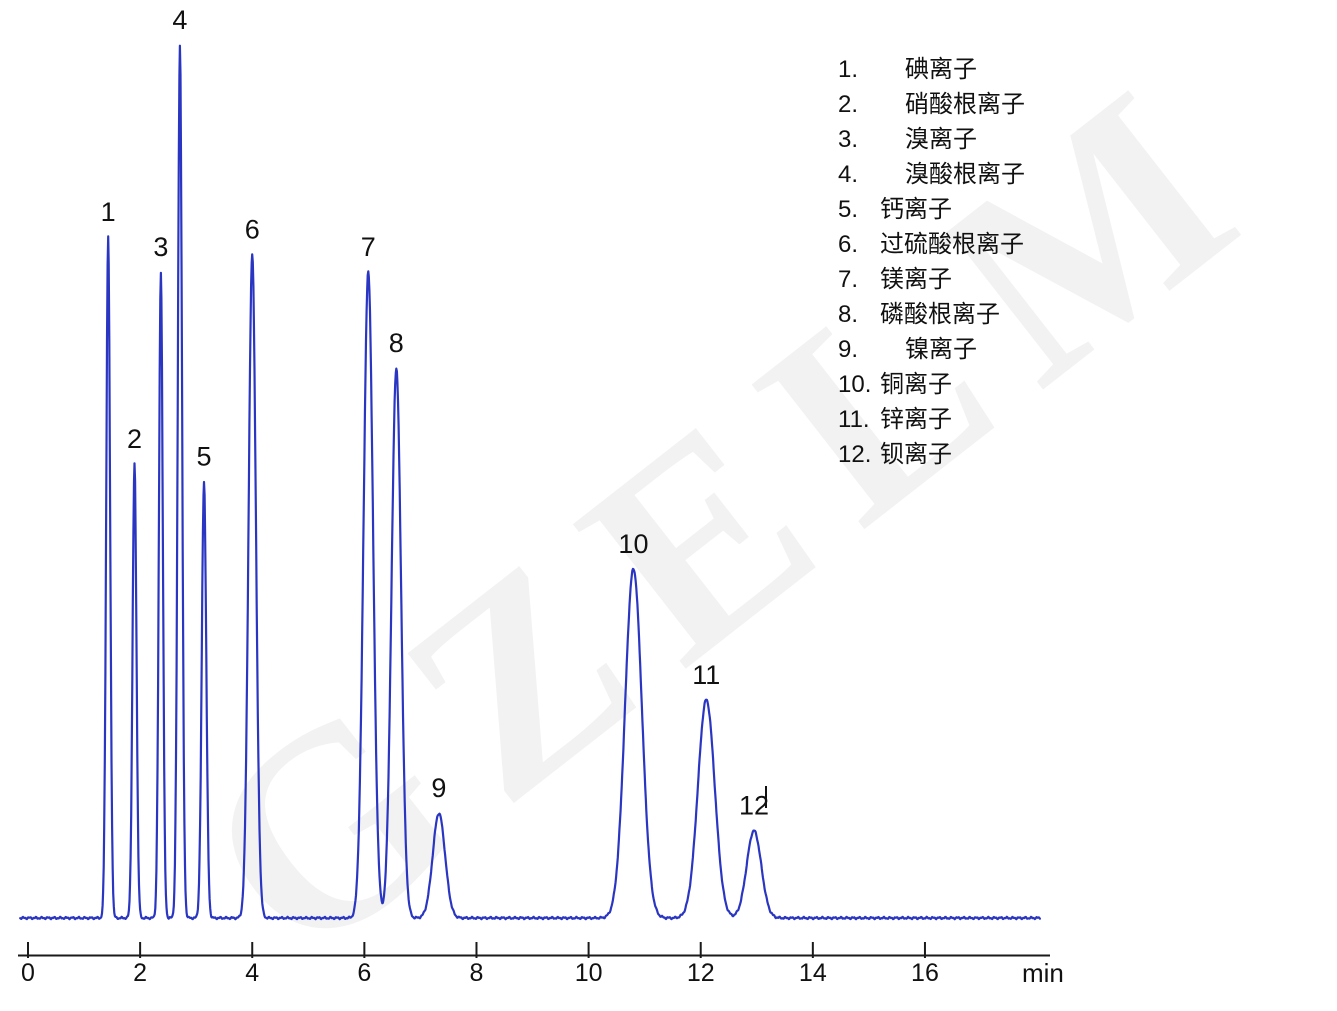  I want to click on x-tick-label: 6, so click(364, 973).